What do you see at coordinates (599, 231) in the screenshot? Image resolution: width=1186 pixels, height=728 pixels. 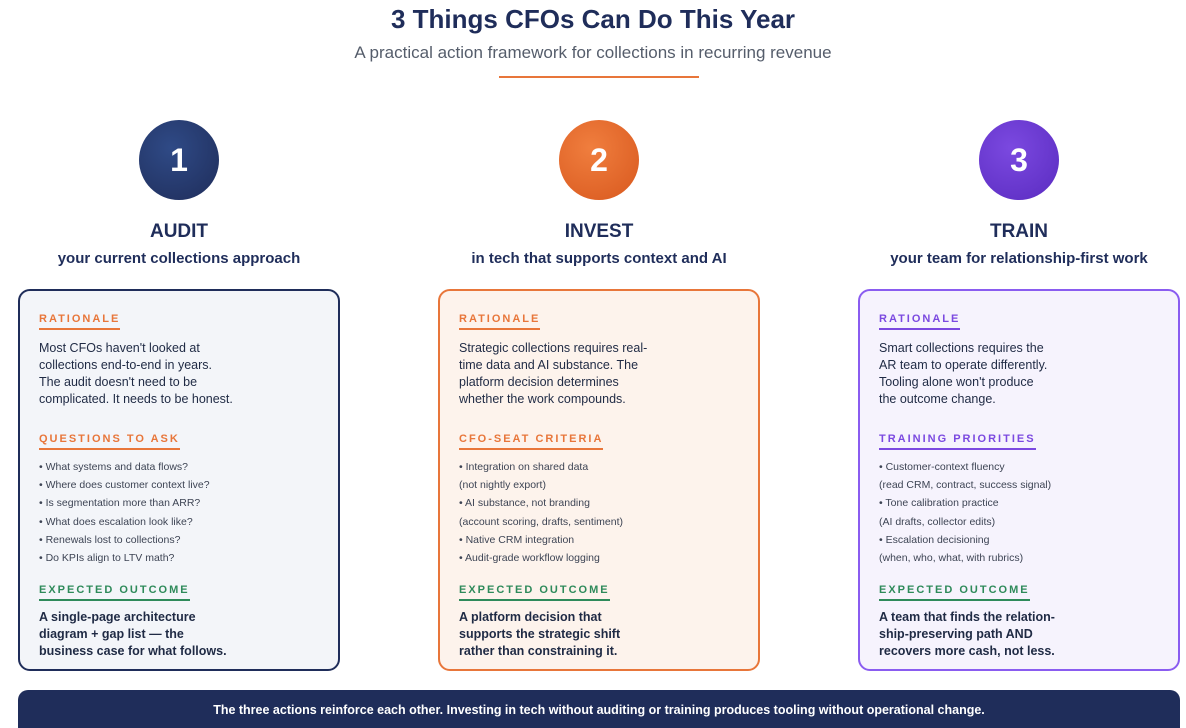 I see `step-heading: INVEST` at bounding box center [599, 231].